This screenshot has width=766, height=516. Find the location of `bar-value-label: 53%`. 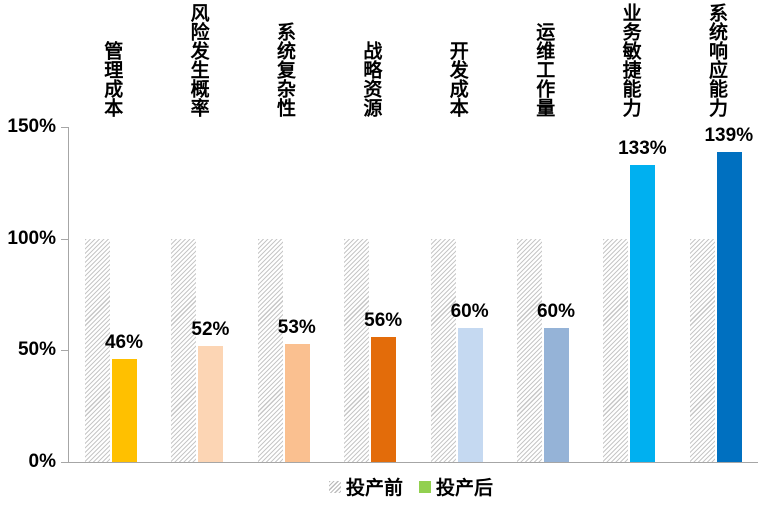

bar-value-label: 53% is located at coordinates (296, 327).